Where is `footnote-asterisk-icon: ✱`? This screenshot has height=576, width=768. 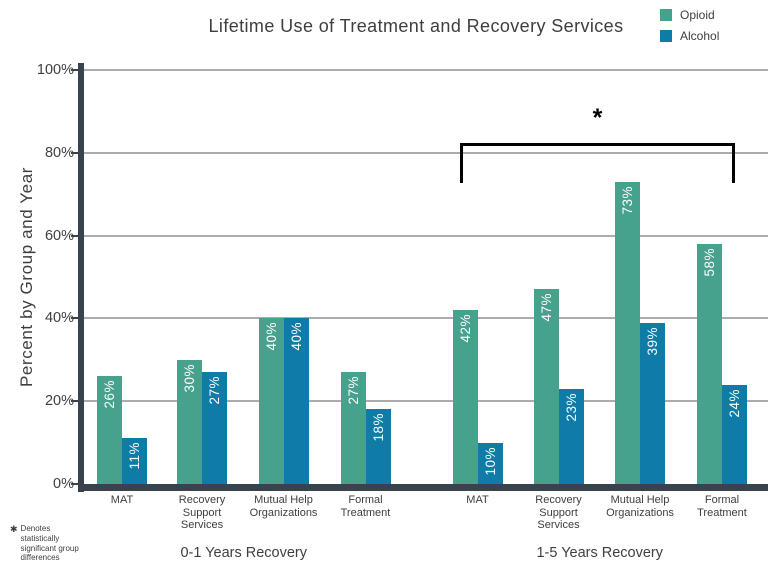
footnote-asterisk-icon: ✱ is located at coordinates (14, 529).